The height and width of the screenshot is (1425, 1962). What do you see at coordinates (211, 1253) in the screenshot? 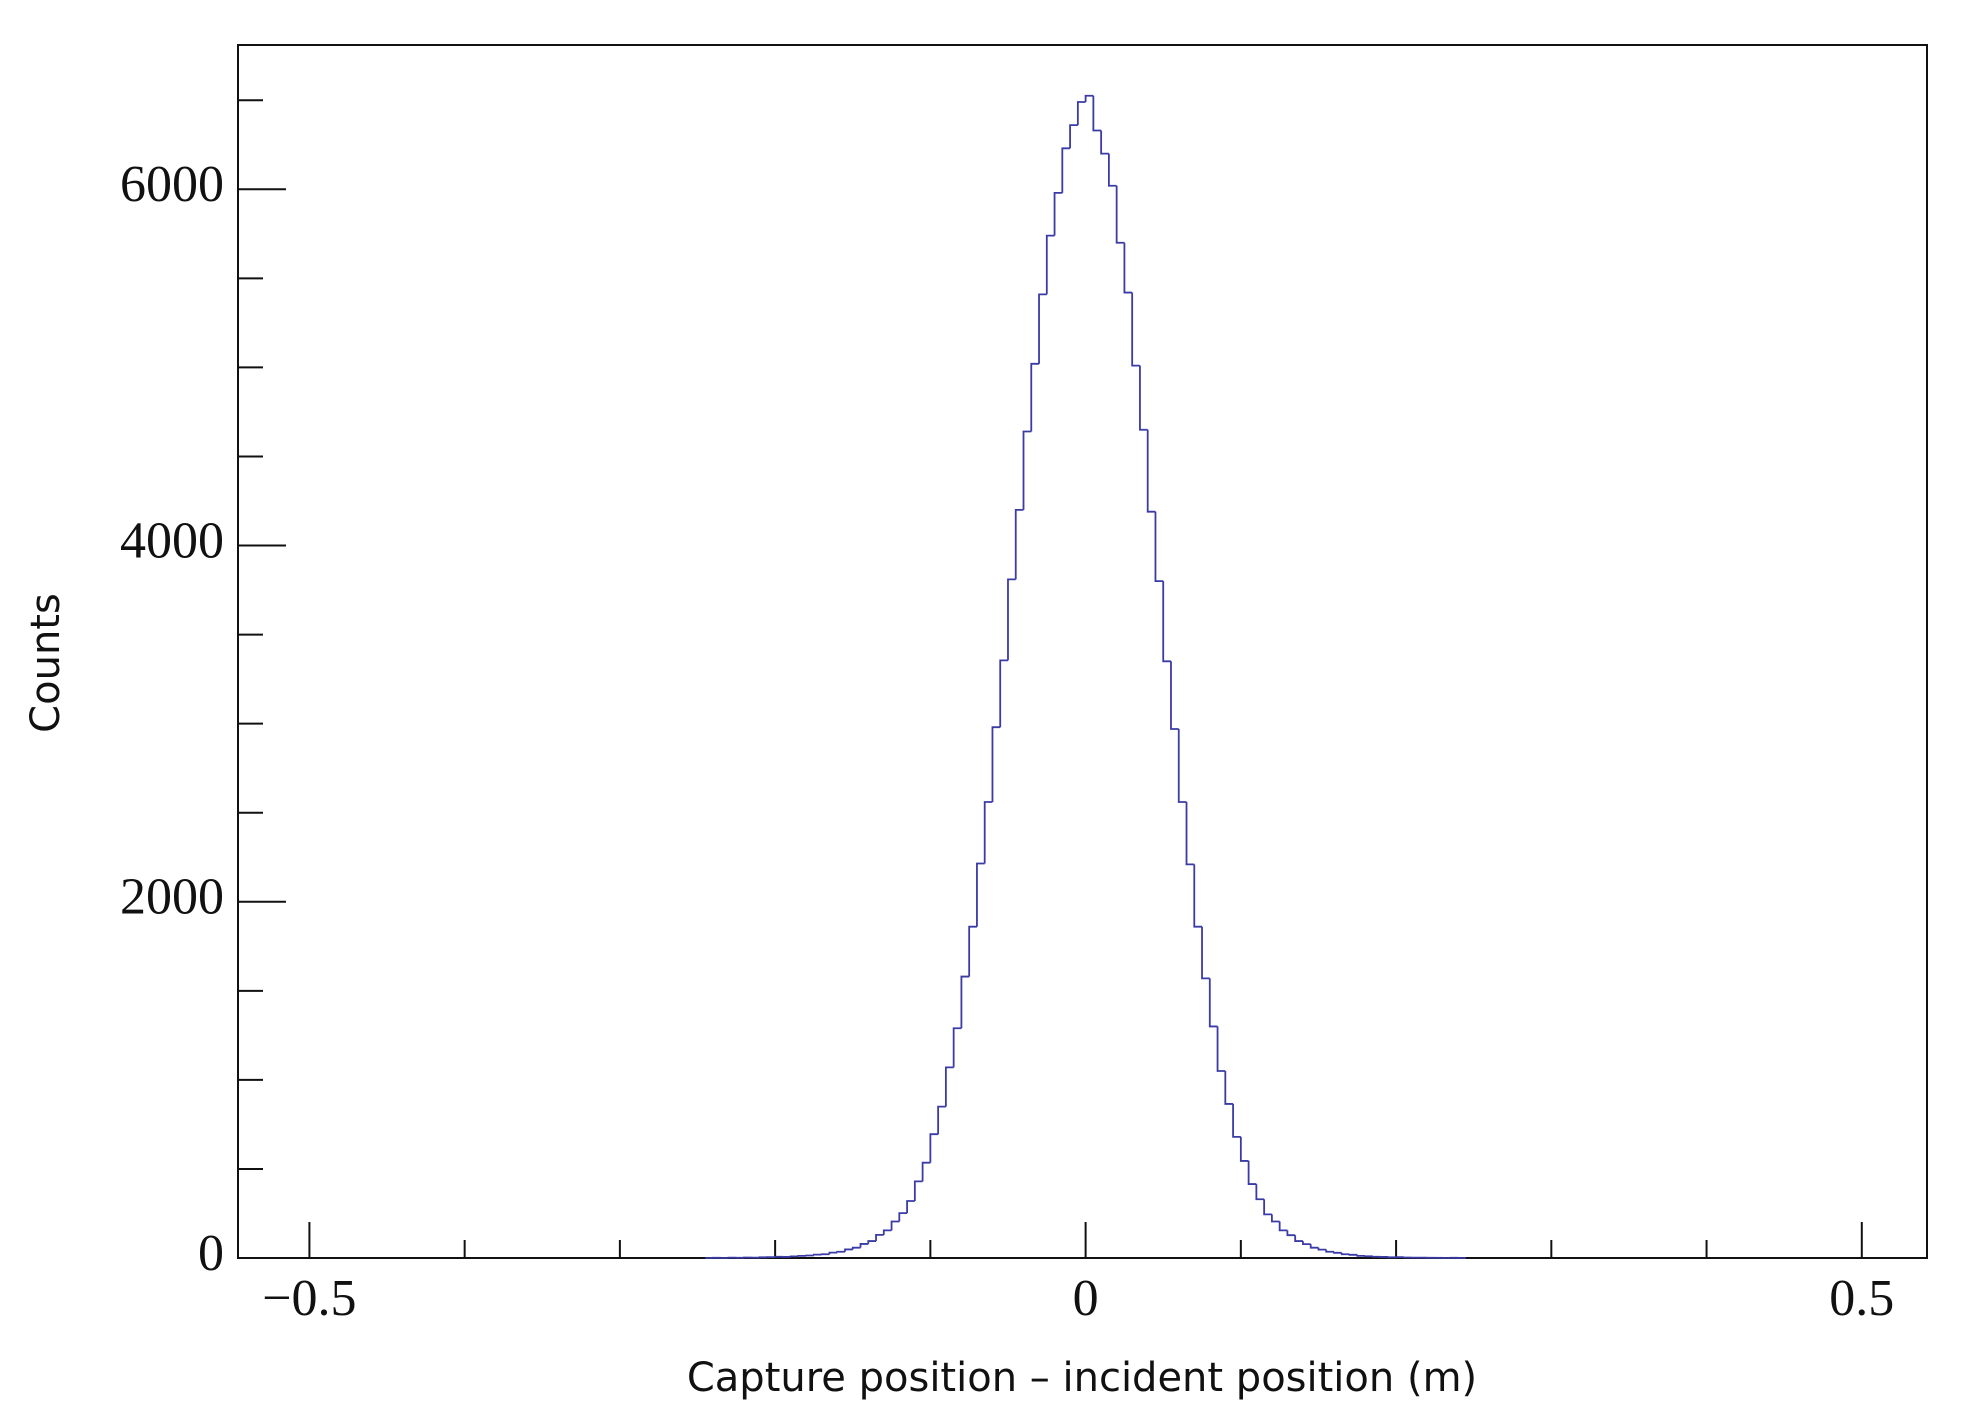
I see `y-tick-label: 0` at bounding box center [211, 1253].